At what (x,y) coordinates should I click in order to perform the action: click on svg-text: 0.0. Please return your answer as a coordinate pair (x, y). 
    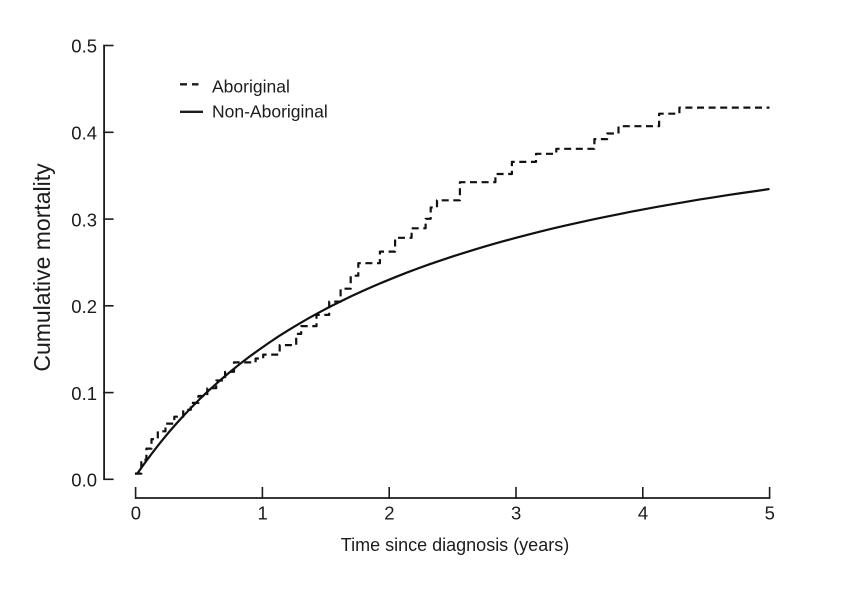
    Looking at the image, I should click on (84, 480).